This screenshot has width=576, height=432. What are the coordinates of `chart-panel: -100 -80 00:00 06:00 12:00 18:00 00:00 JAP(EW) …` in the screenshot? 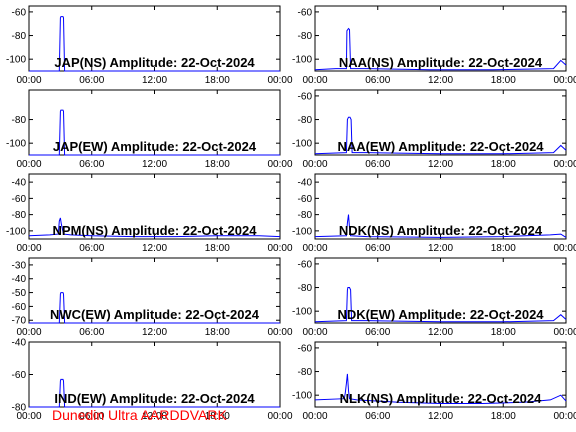 It's located at (149, 129).